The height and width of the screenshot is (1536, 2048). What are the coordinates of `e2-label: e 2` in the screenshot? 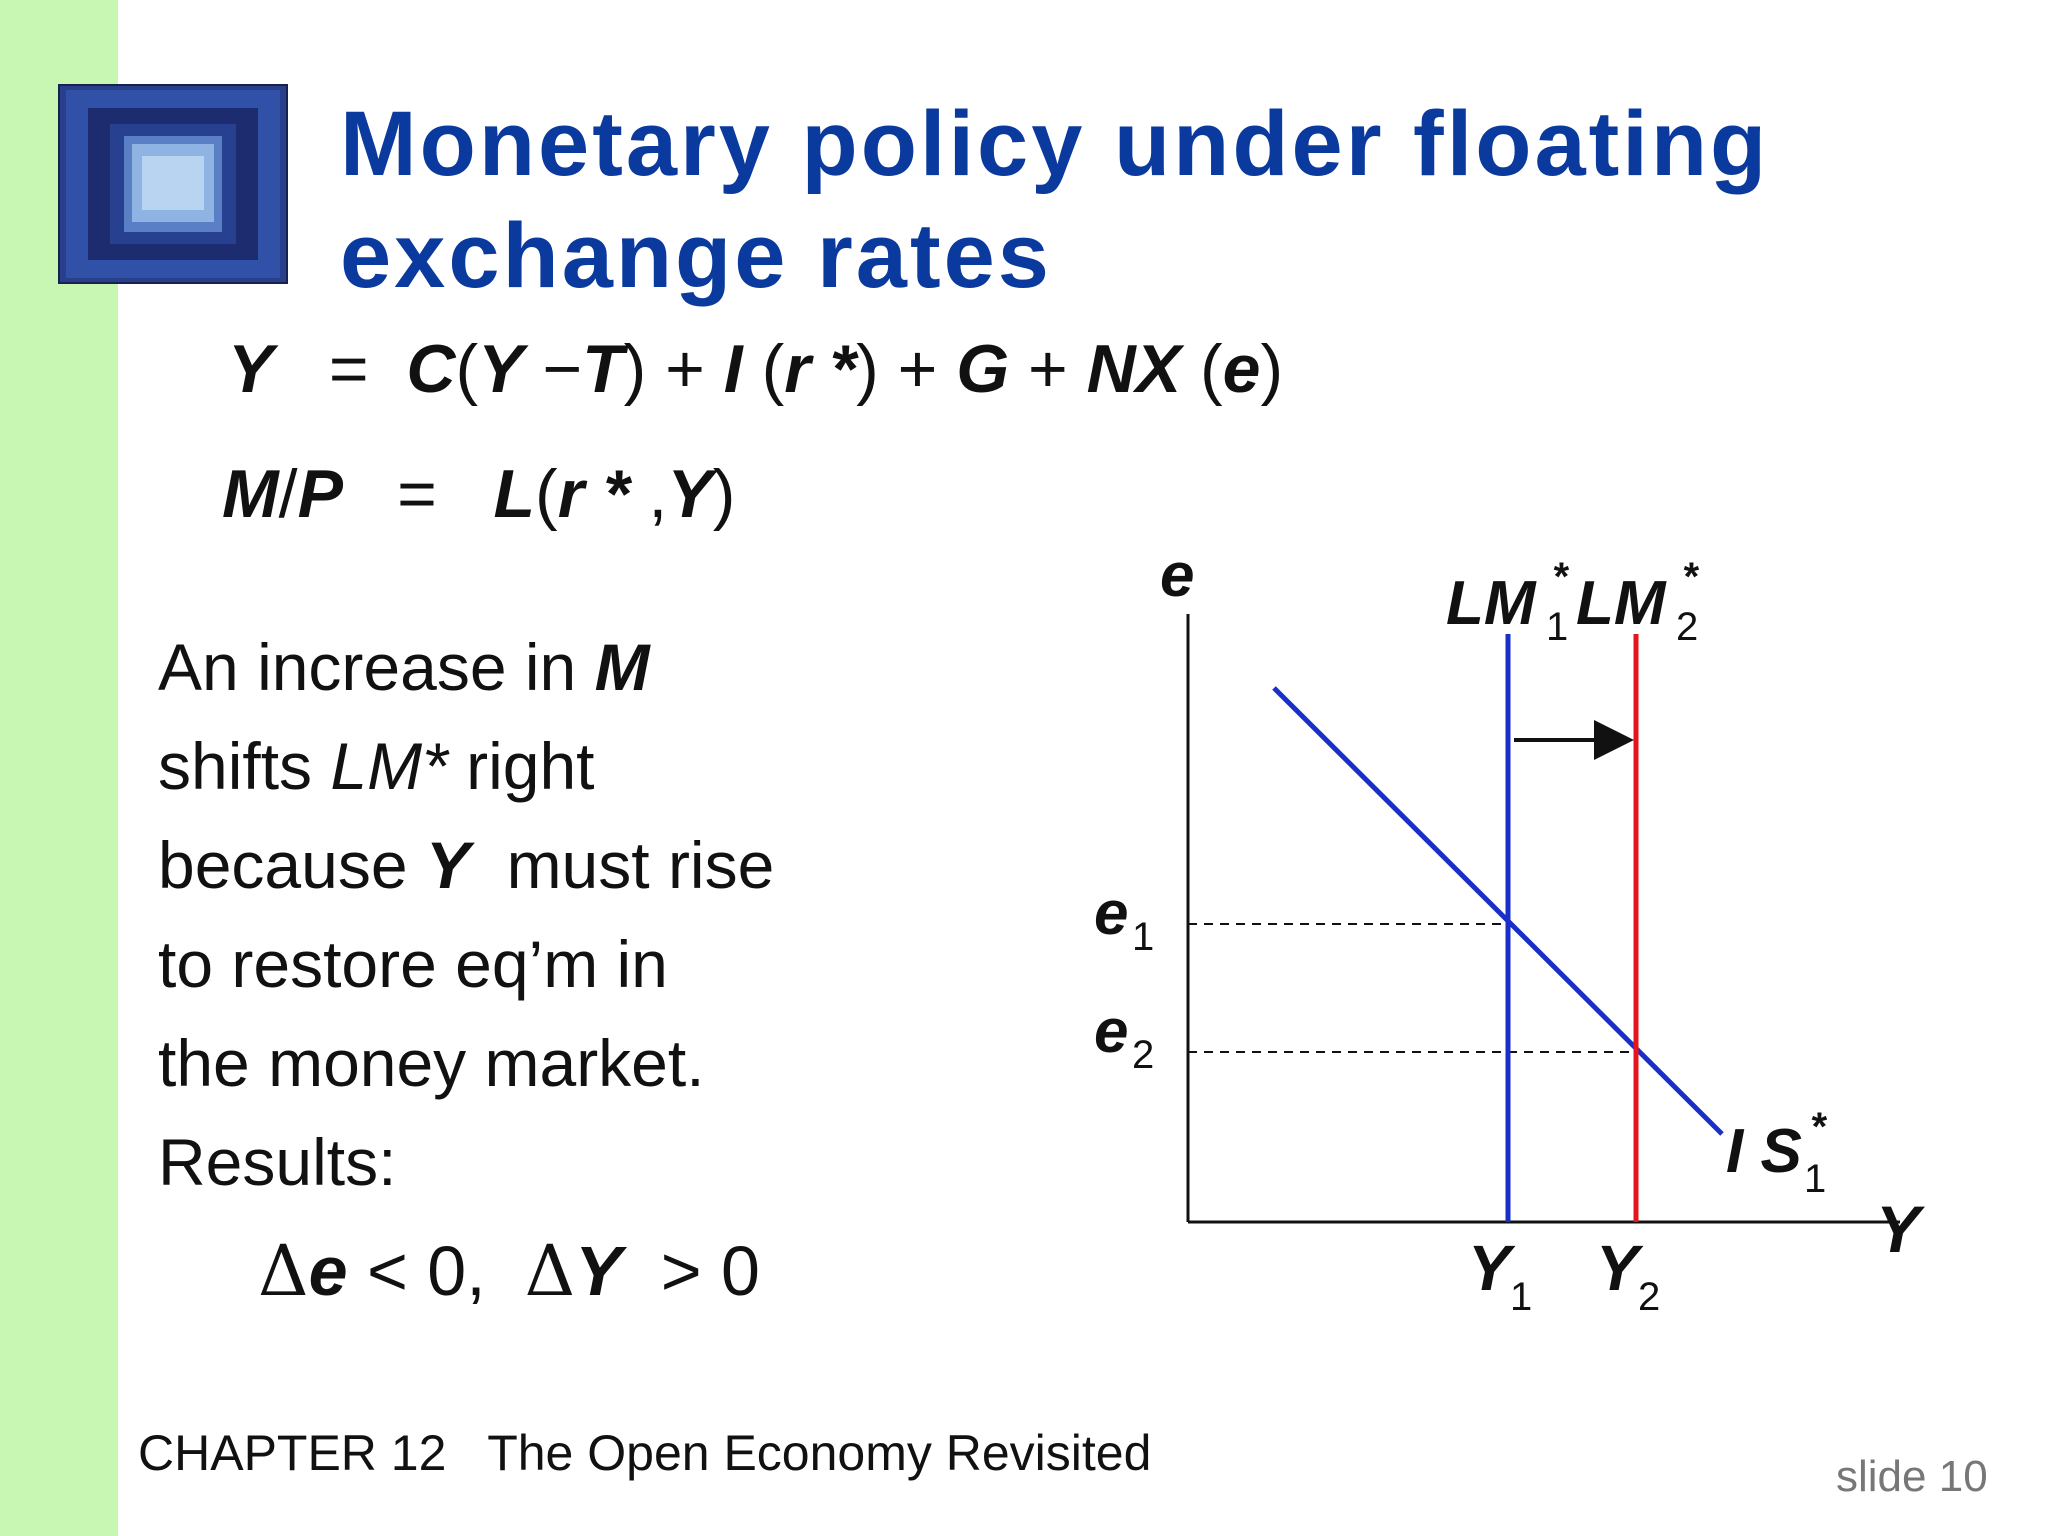 It's located at (1124, 1037).